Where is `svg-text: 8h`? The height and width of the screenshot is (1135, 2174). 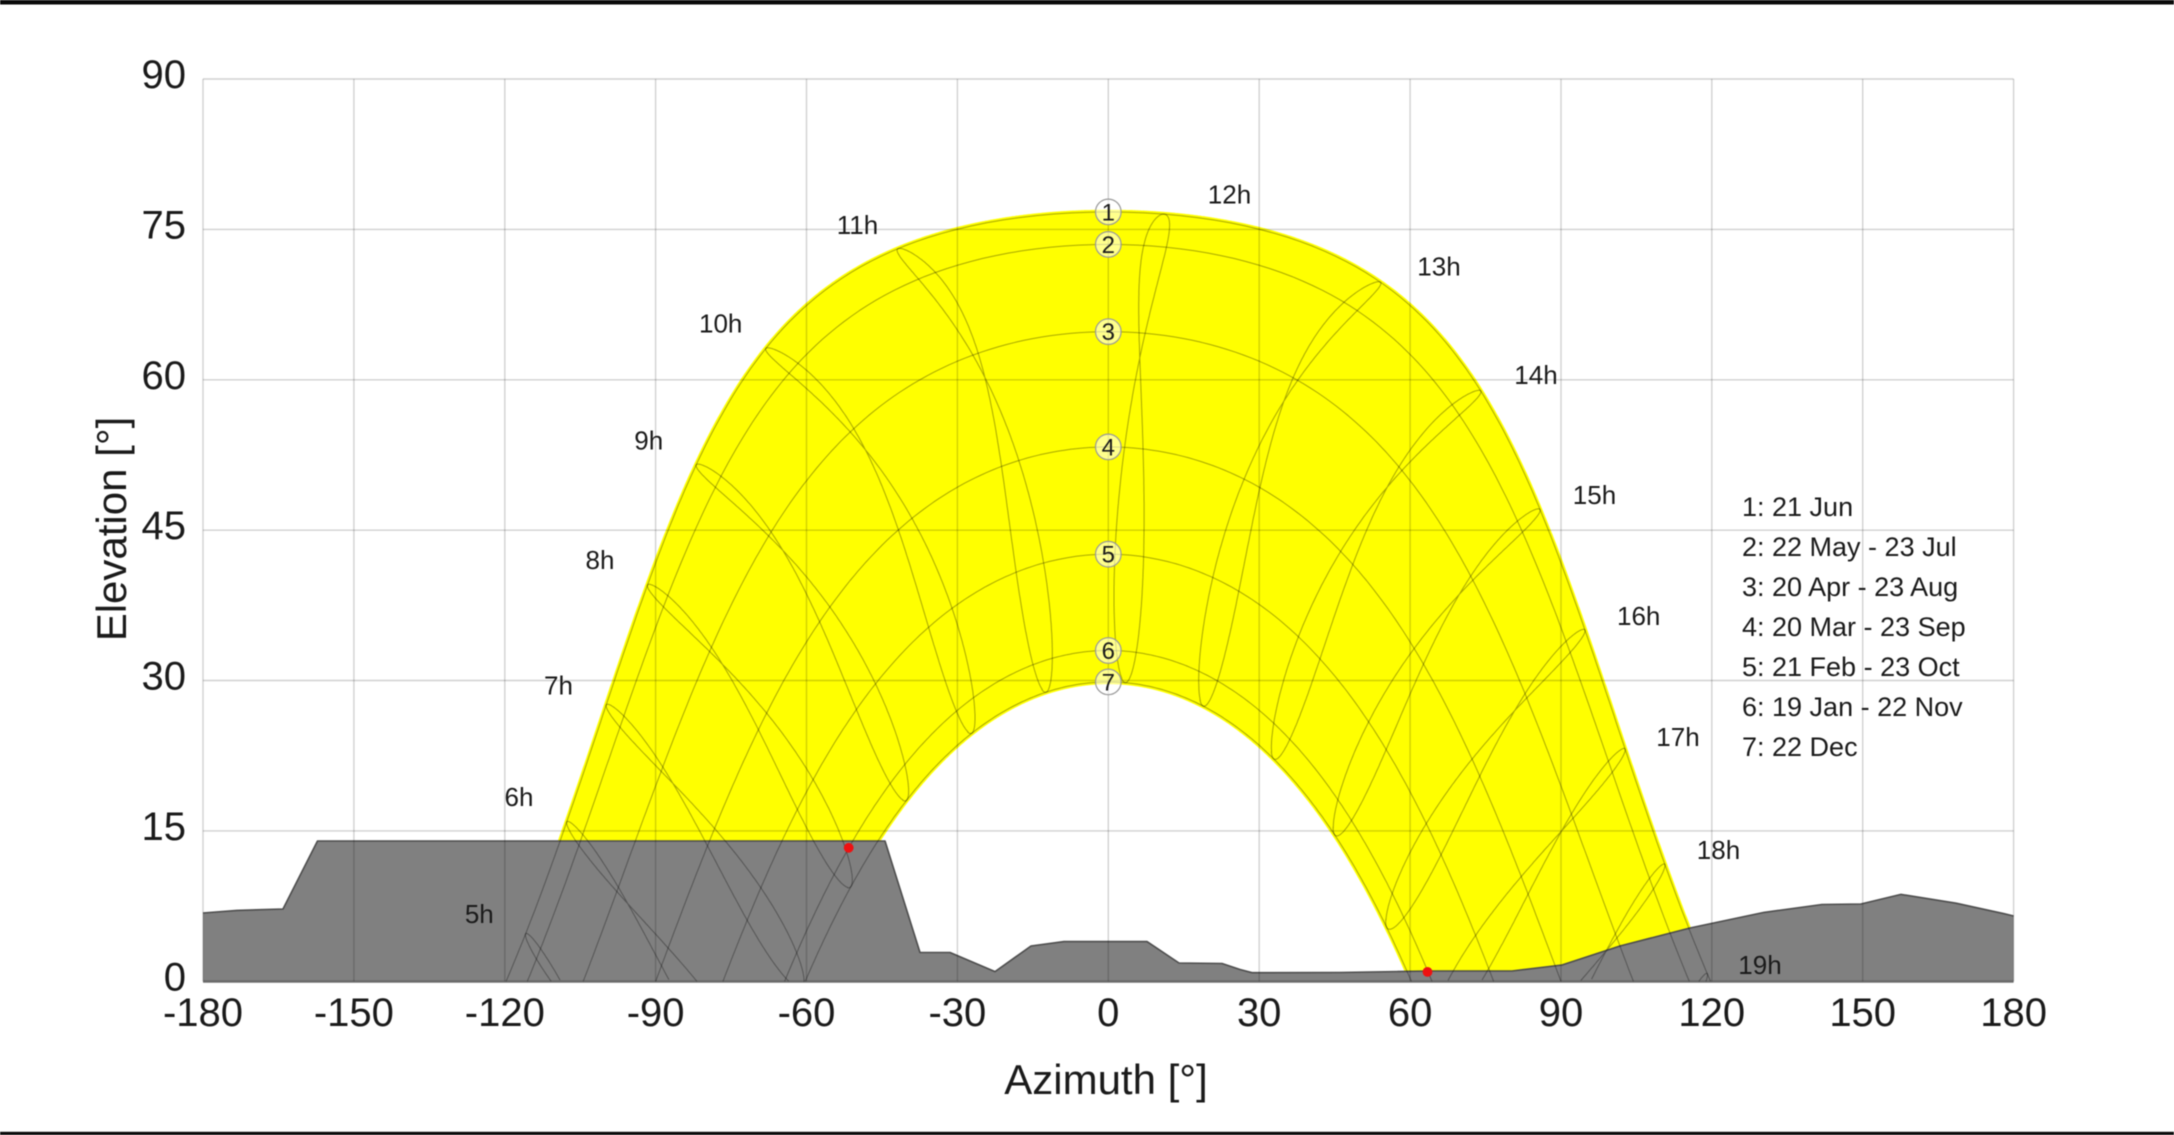
svg-text: 8h is located at coordinates (600, 560).